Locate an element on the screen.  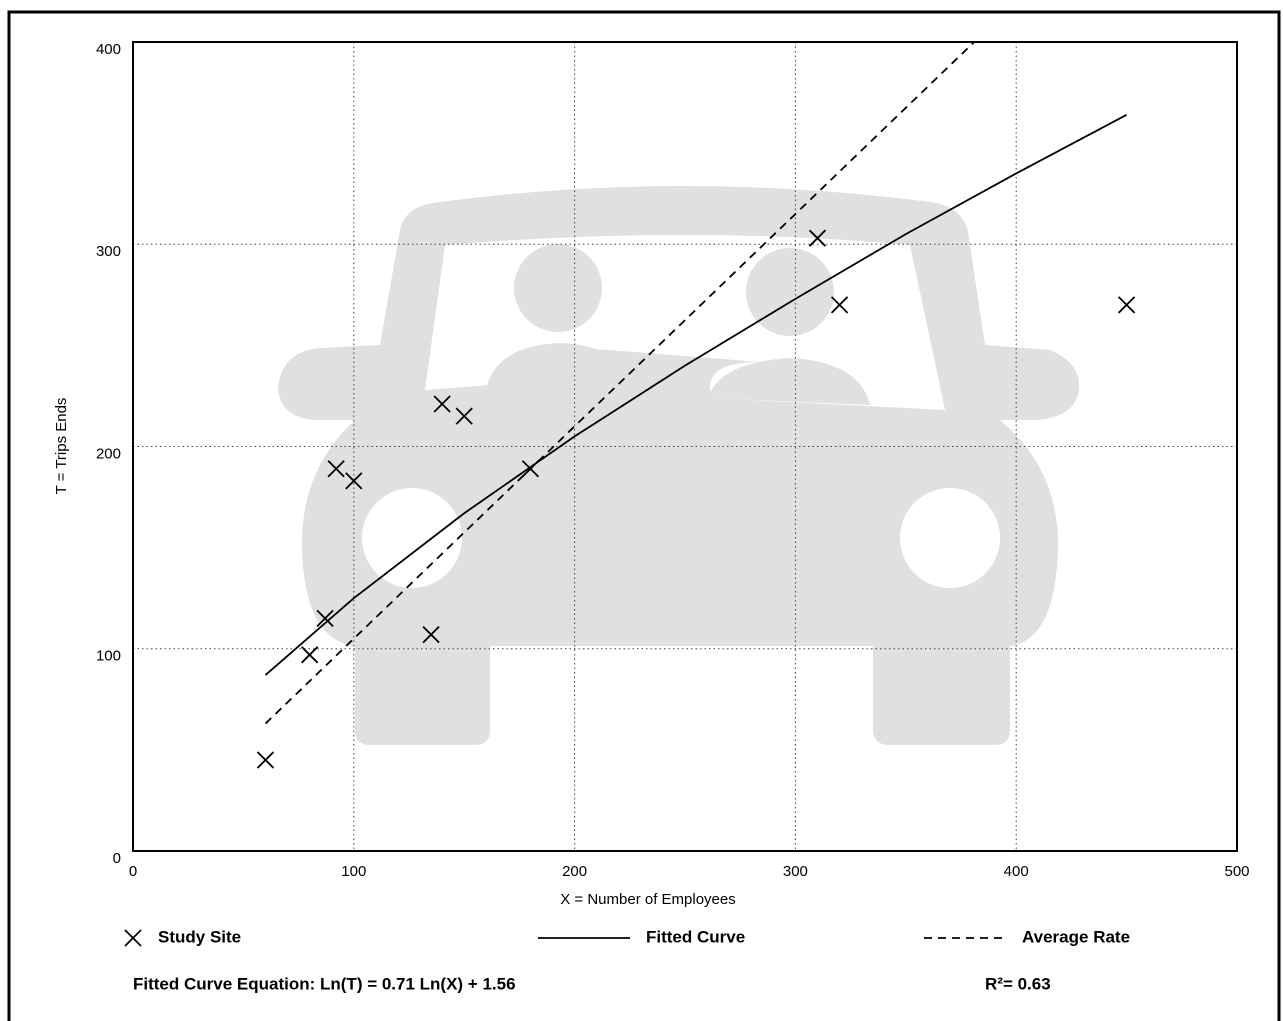
x-tick-label: 200 is located at coordinates (574, 871).